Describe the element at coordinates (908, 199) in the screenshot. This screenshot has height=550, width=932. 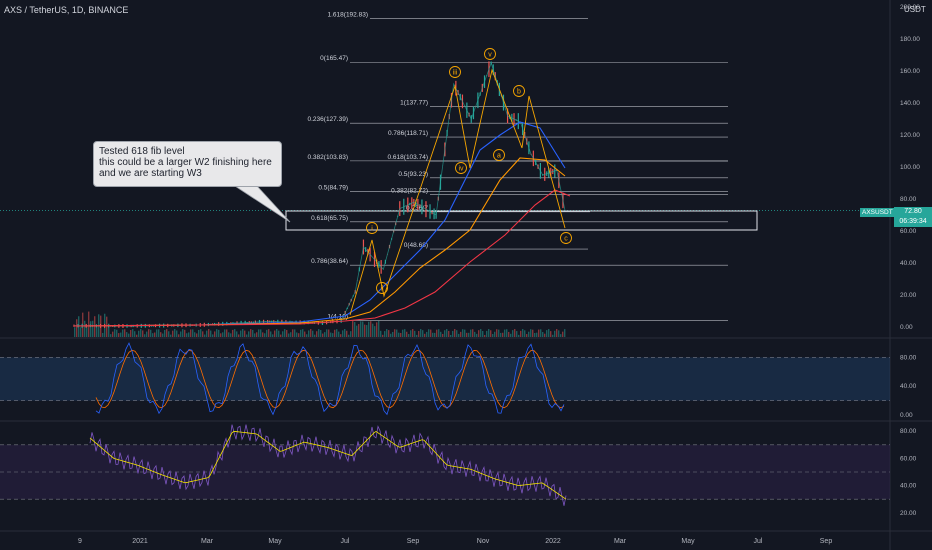
I see `price-axis-label: 80.00` at that location.